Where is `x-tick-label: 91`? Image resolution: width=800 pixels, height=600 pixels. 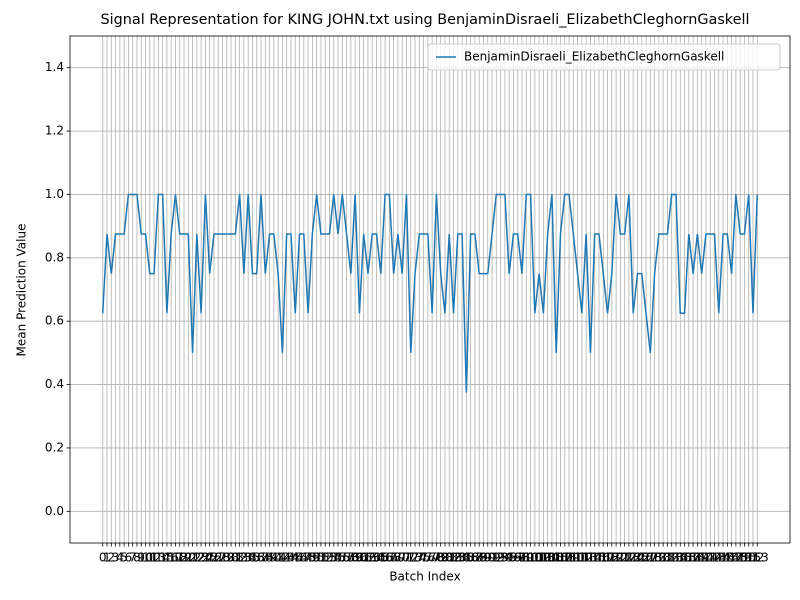
x-tick-label: 91 is located at coordinates (491, 558).